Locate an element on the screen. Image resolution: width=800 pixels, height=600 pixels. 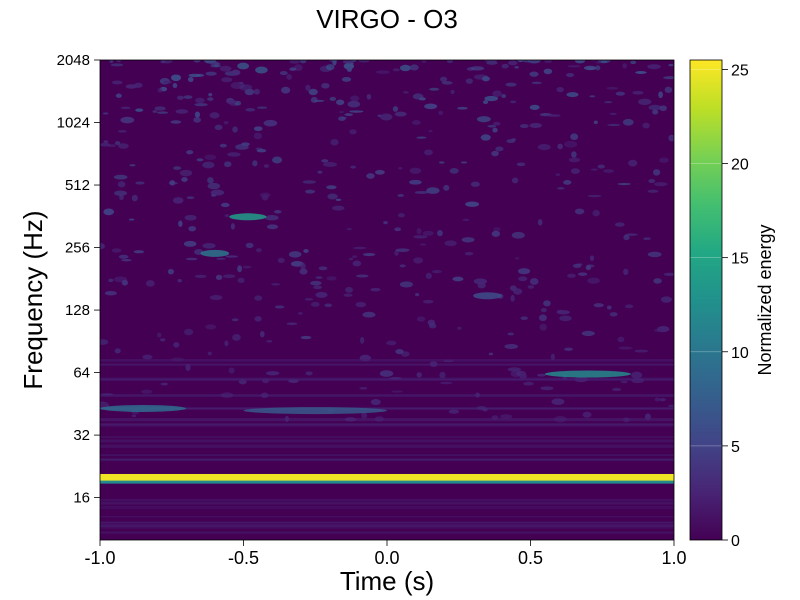
colorbar-ticks: 0 5 10 15 20 25 is located at coordinates (735, 306).